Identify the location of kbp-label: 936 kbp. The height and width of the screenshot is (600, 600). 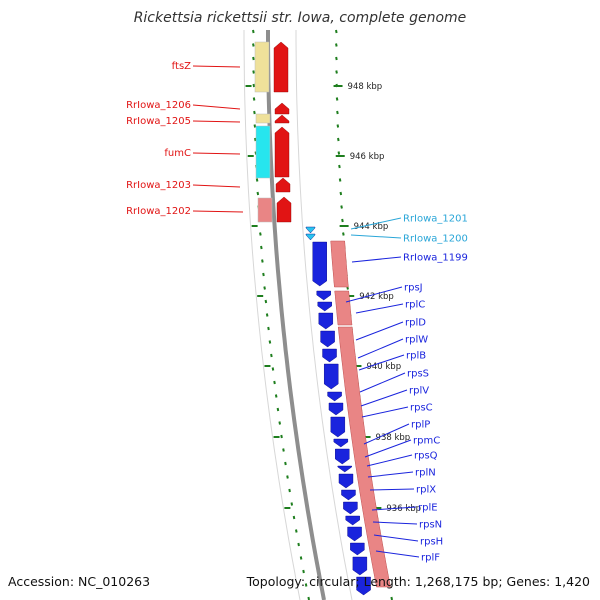
(403, 509).